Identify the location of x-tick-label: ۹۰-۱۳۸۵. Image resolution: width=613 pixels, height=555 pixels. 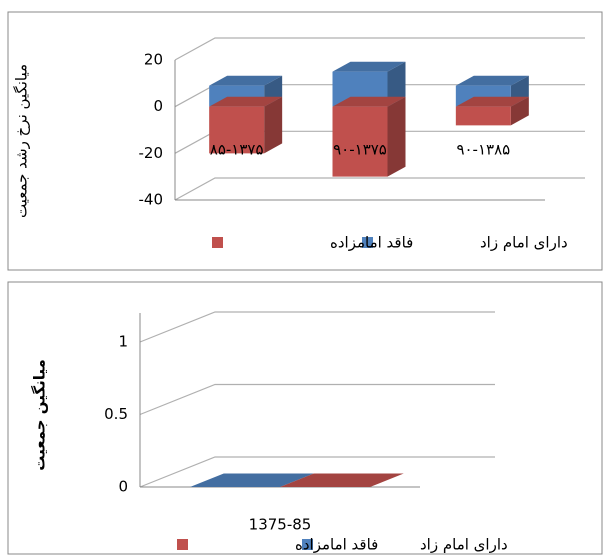
(483, 150).